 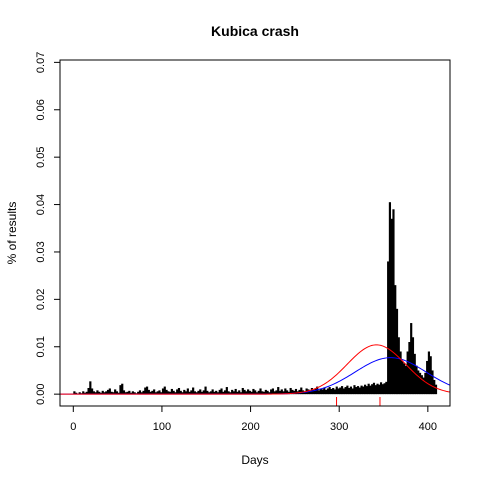 I want to click on x-tick-label: 200, so click(x=250, y=427).